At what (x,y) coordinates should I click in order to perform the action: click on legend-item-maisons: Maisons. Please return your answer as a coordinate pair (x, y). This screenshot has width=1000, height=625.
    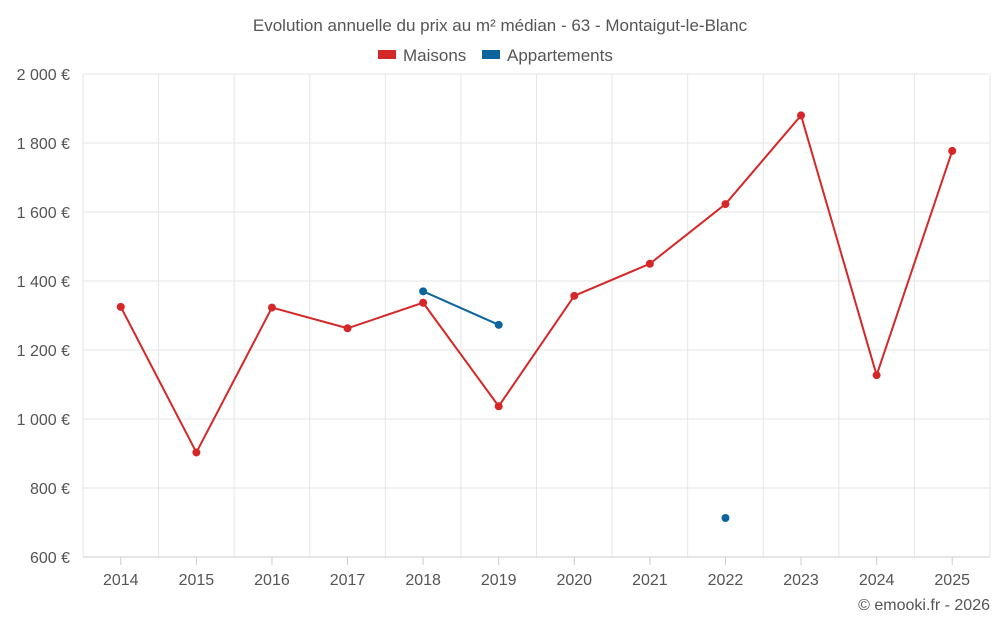
    Looking at the image, I should click on (422, 55).